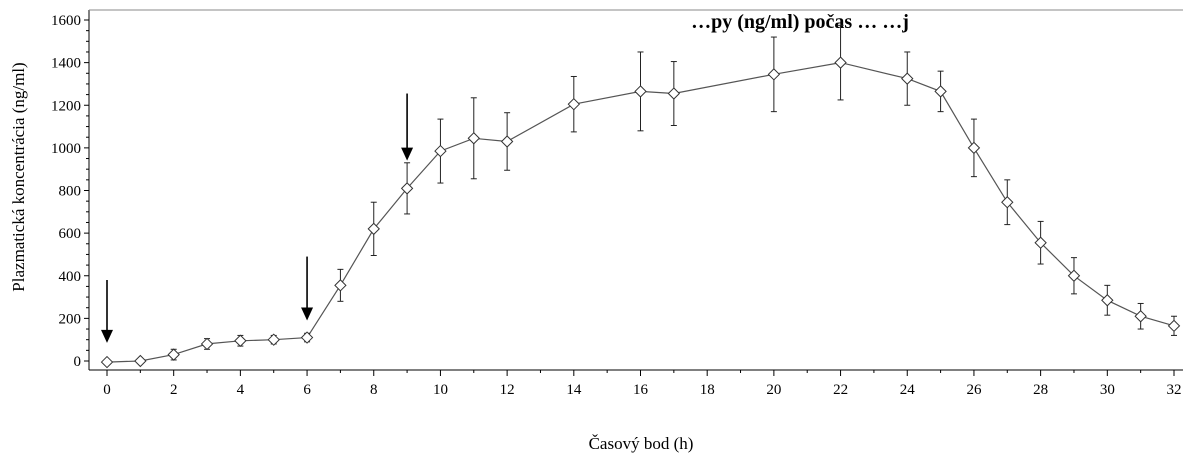 The width and height of the screenshot is (1186, 457). Describe the element at coordinates (707, 390) in the screenshot. I see `x-tick-label: 18` at that location.